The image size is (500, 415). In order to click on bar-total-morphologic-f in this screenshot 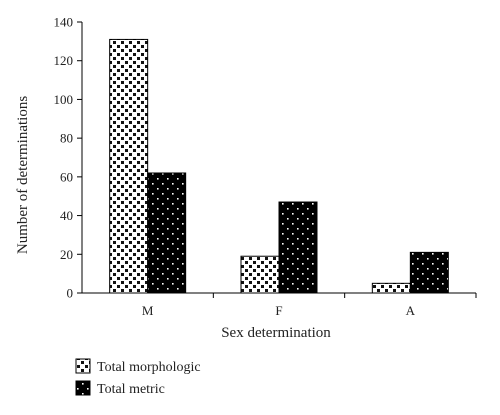, I will do `click(260, 274)`.